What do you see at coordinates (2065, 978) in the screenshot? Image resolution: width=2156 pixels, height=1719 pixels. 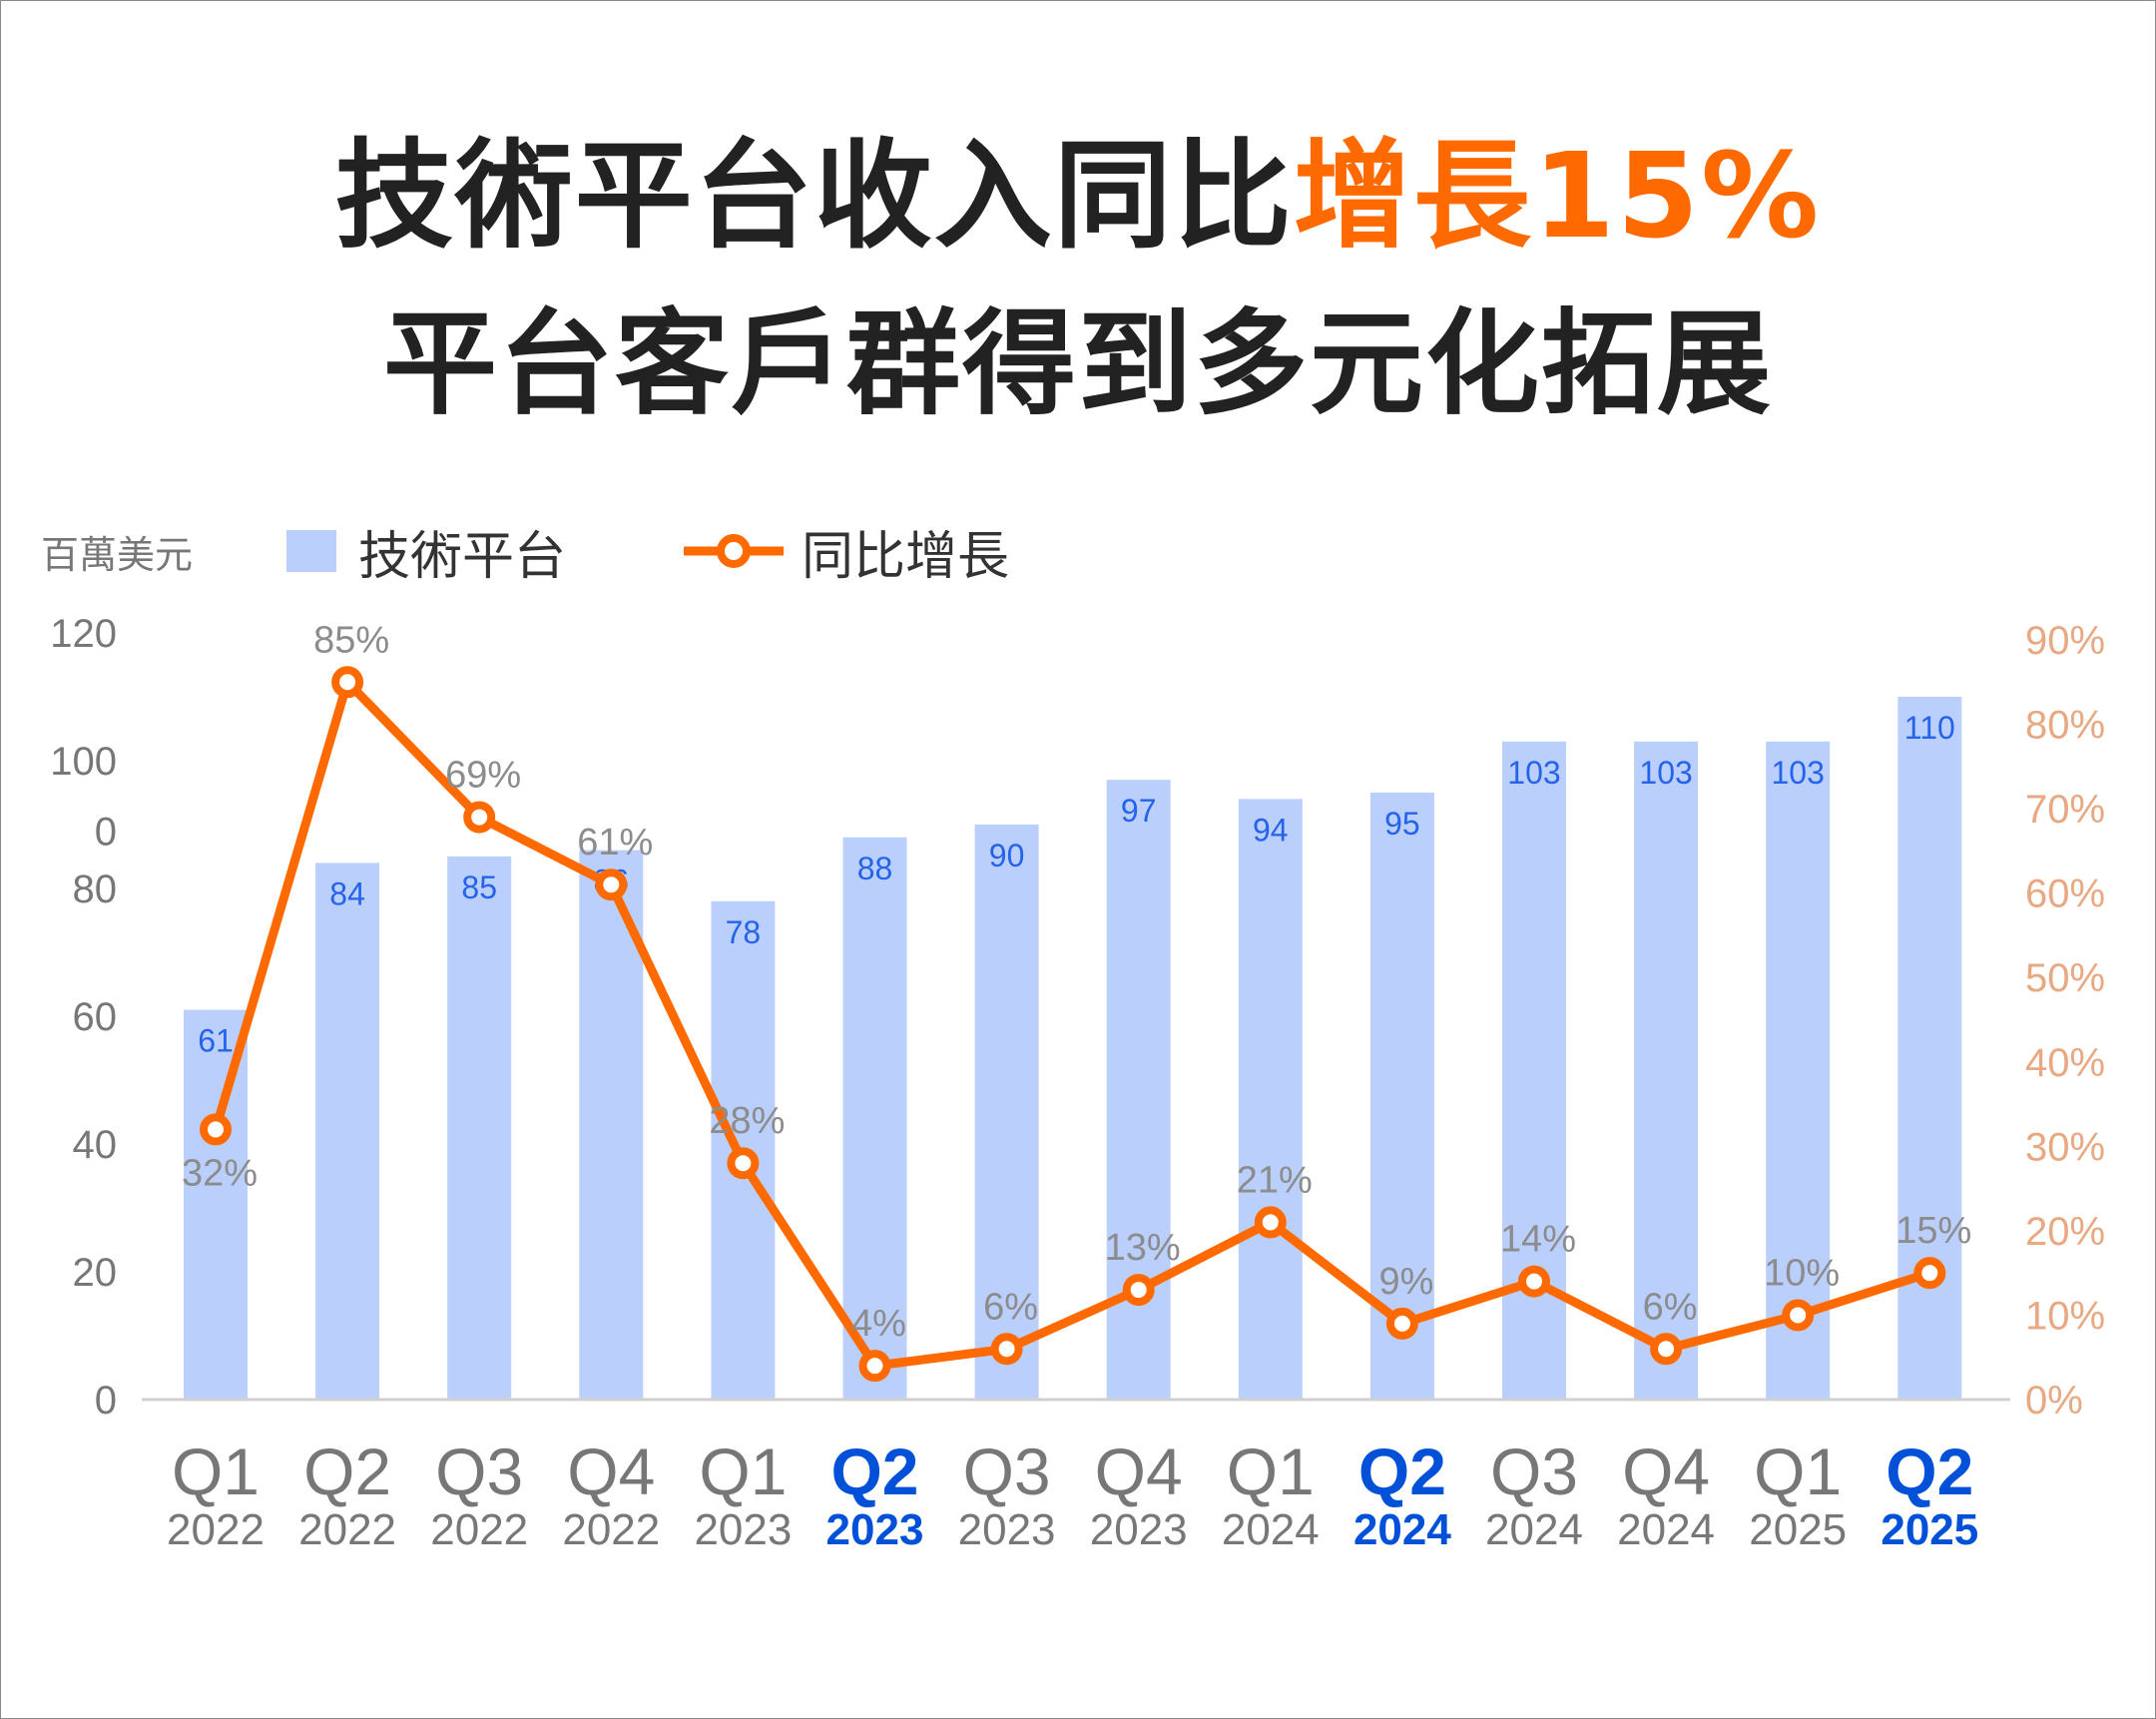 I see `right-axis-tick: 50%` at bounding box center [2065, 978].